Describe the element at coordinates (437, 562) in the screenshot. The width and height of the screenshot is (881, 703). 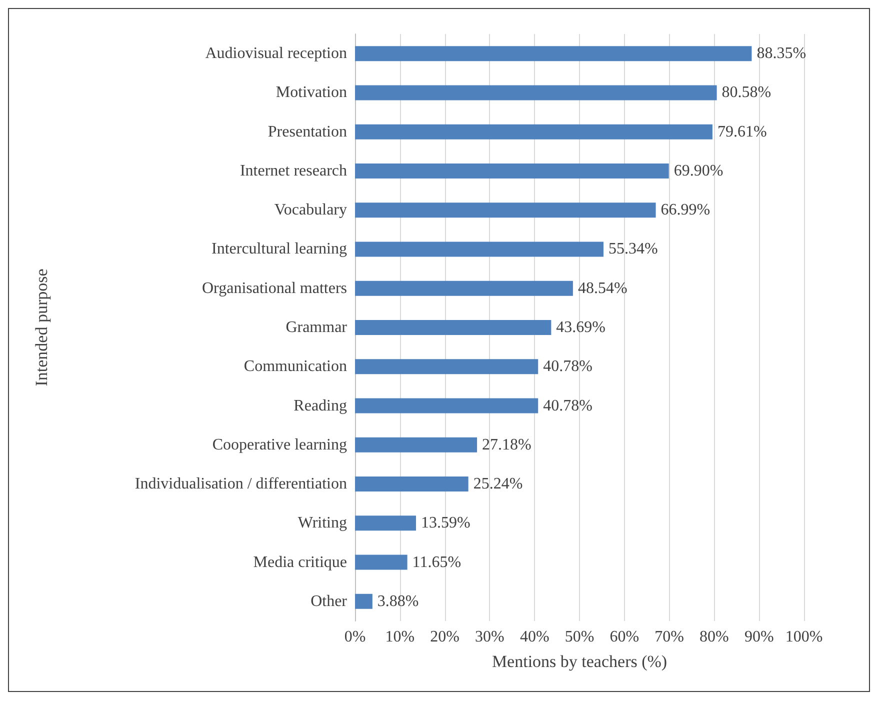
I see `data-label: 11.65%` at that location.